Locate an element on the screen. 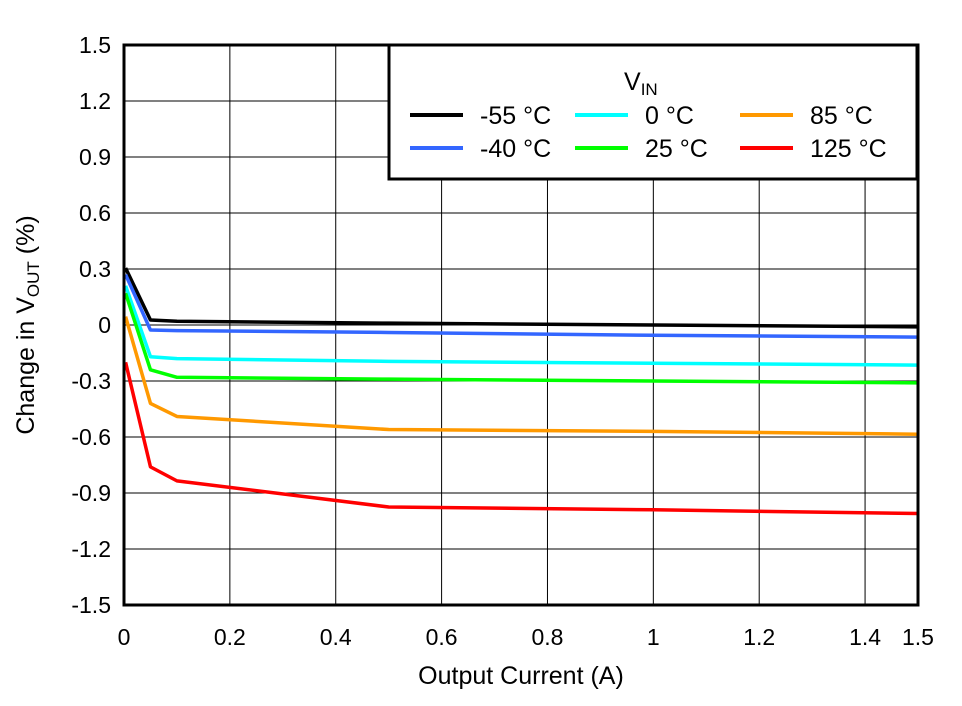 The width and height of the screenshot is (962, 706). legend-label: 125 °C is located at coordinates (848, 149).